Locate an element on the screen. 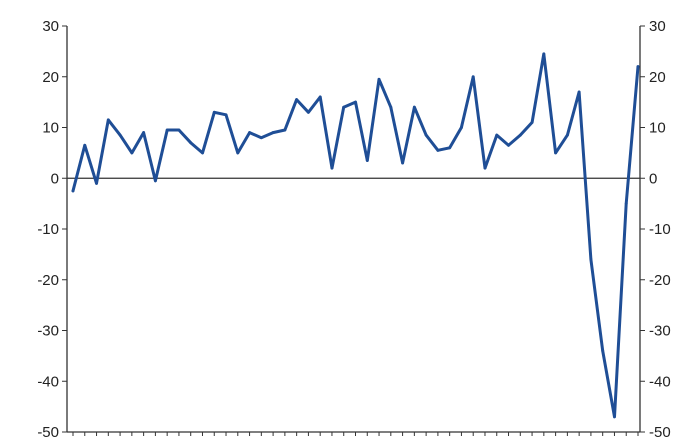 Image resolution: width=694 pixels, height=447 pixels. y-tick-label-left: 20 is located at coordinates (50, 77).